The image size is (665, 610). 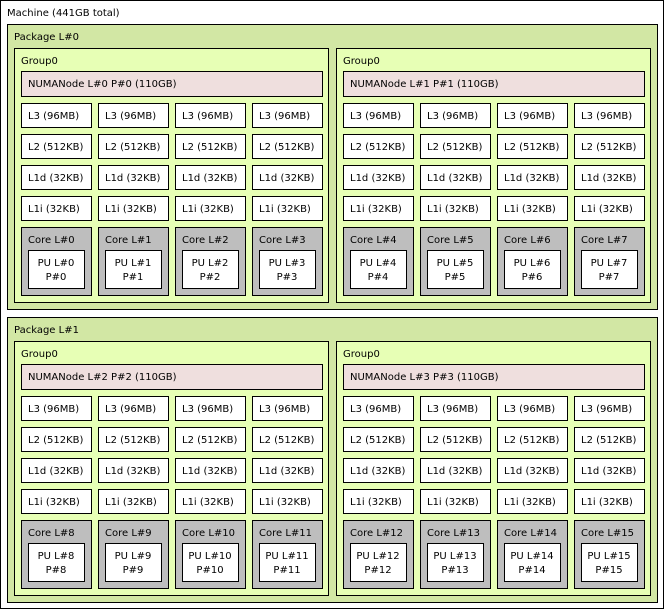 I want to click on core-label: Core L#1, so click(x=128, y=240).